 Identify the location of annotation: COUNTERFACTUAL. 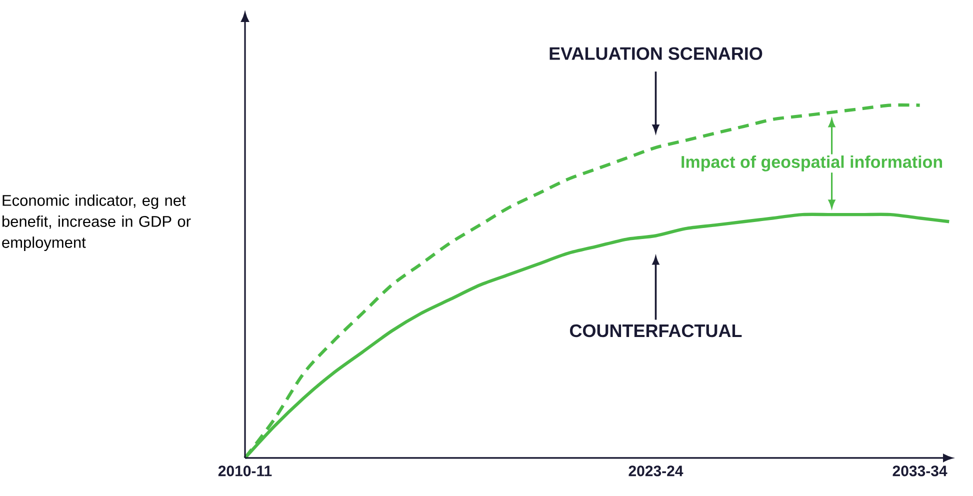
(656, 331).